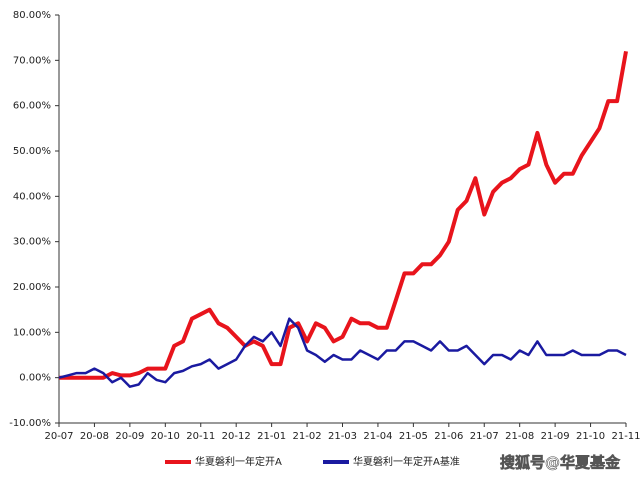 This screenshot has height=481, width=640. What do you see at coordinates (342, 352) in the screenshot?
I see `series-line` at bounding box center [342, 352].